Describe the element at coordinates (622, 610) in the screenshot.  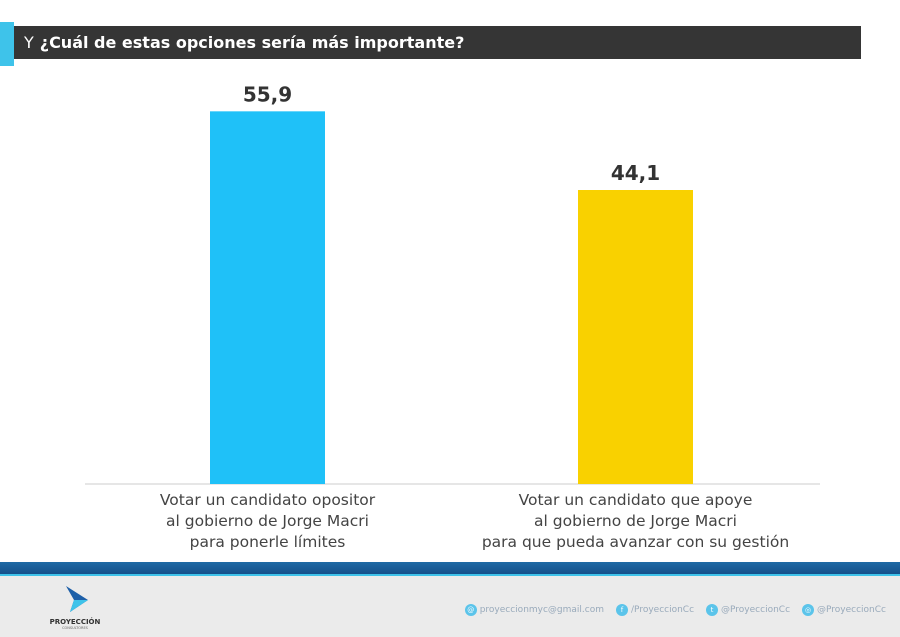
I see `facebook-icon: f` at that location.